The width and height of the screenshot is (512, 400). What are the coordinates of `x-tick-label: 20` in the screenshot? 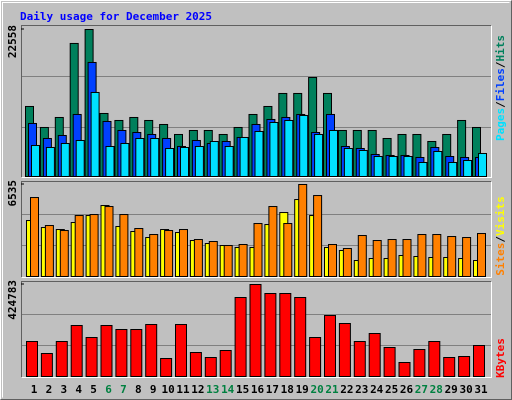 It's located at (316, 389).